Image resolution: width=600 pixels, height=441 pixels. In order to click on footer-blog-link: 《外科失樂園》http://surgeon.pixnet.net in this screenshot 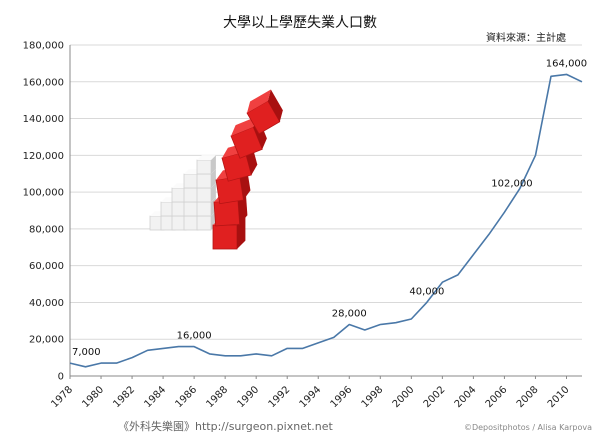, I will do `click(226, 426)`.